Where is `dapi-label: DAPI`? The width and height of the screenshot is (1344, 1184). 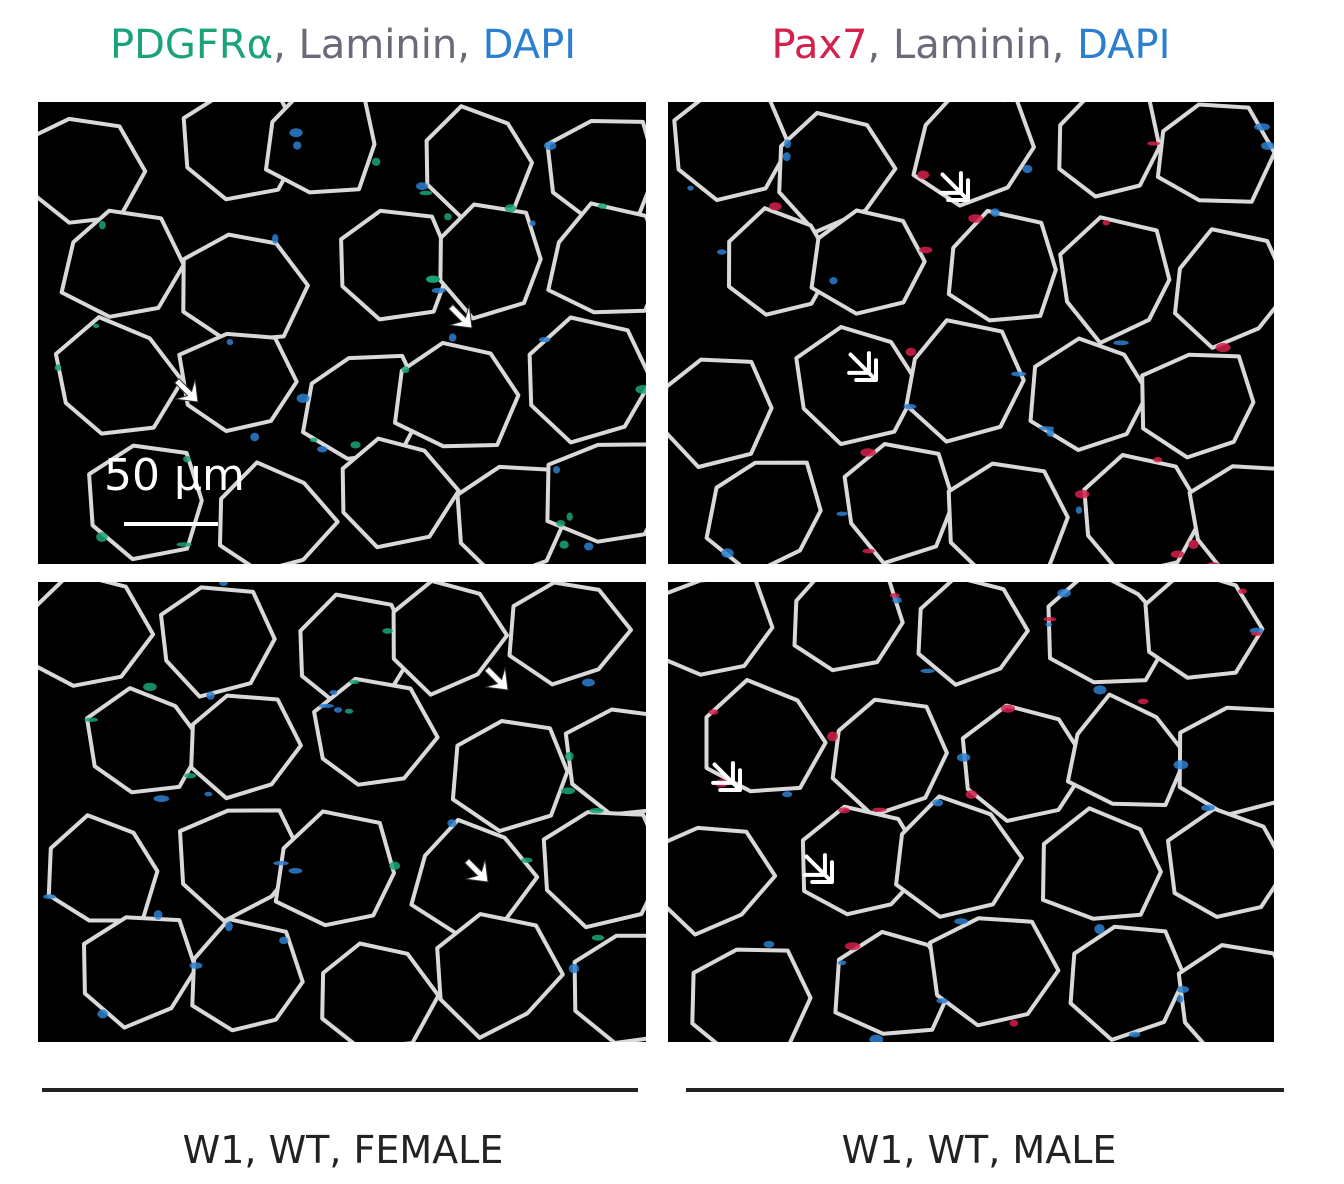 dapi-label: DAPI is located at coordinates (529, 45).